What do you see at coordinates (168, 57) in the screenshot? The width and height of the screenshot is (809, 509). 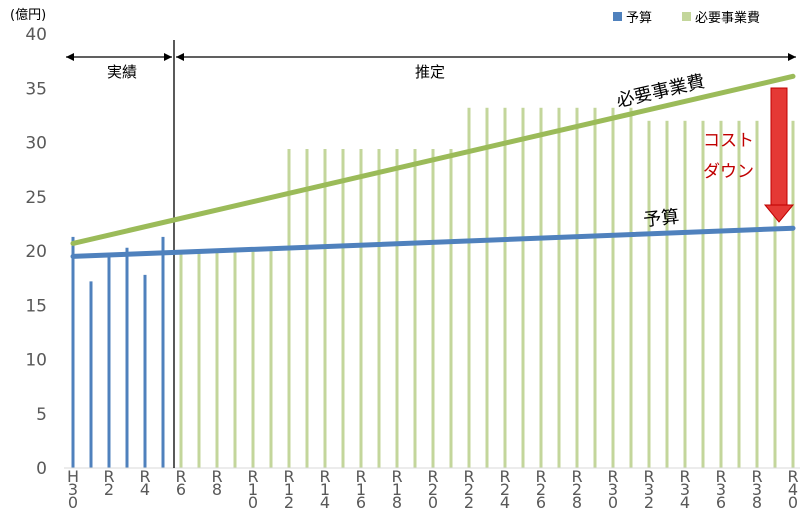 I see `actual-arrow-right-head` at bounding box center [168, 57].